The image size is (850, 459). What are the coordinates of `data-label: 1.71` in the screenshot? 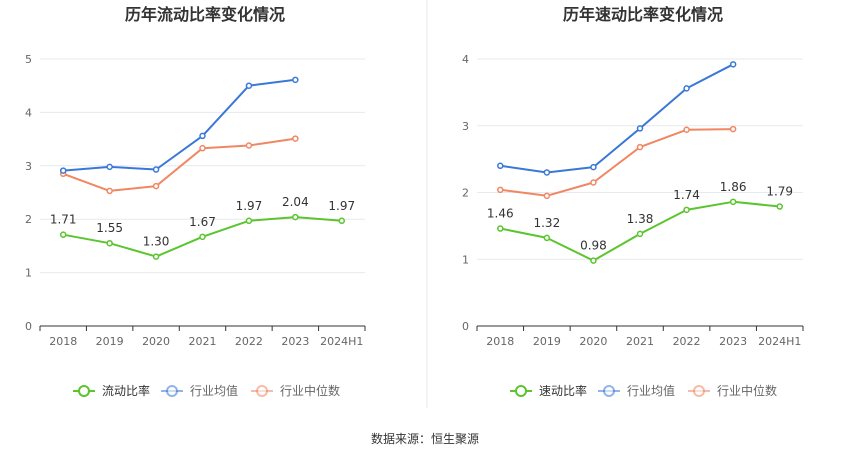 It's located at (63, 220).